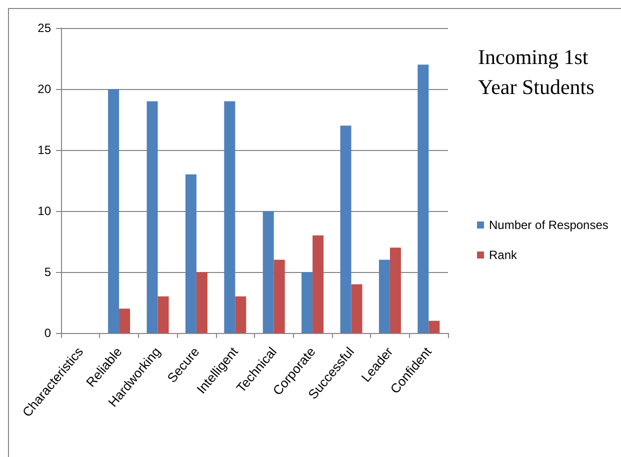 The image size is (621, 457). What do you see at coordinates (48, 333) in the screenshot?
I see `y-tick-label: 0` at bounding box center [48, 333].